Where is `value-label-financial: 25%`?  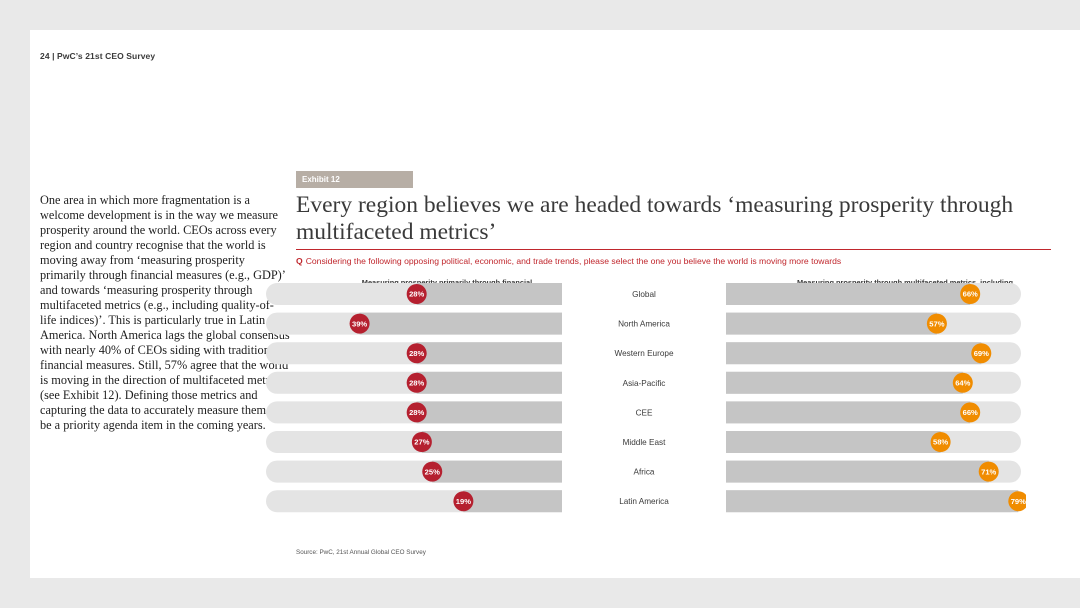
value-label-financial: 25% is located at coordinates (432, 471).